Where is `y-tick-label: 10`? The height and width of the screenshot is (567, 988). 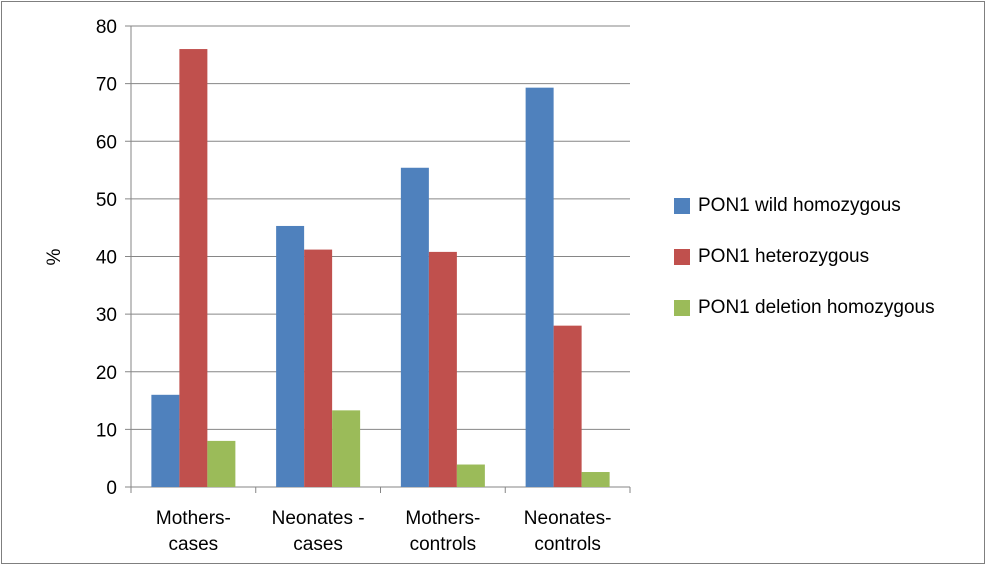 y-tick-label: 10 is located at coordinates (106, 430).